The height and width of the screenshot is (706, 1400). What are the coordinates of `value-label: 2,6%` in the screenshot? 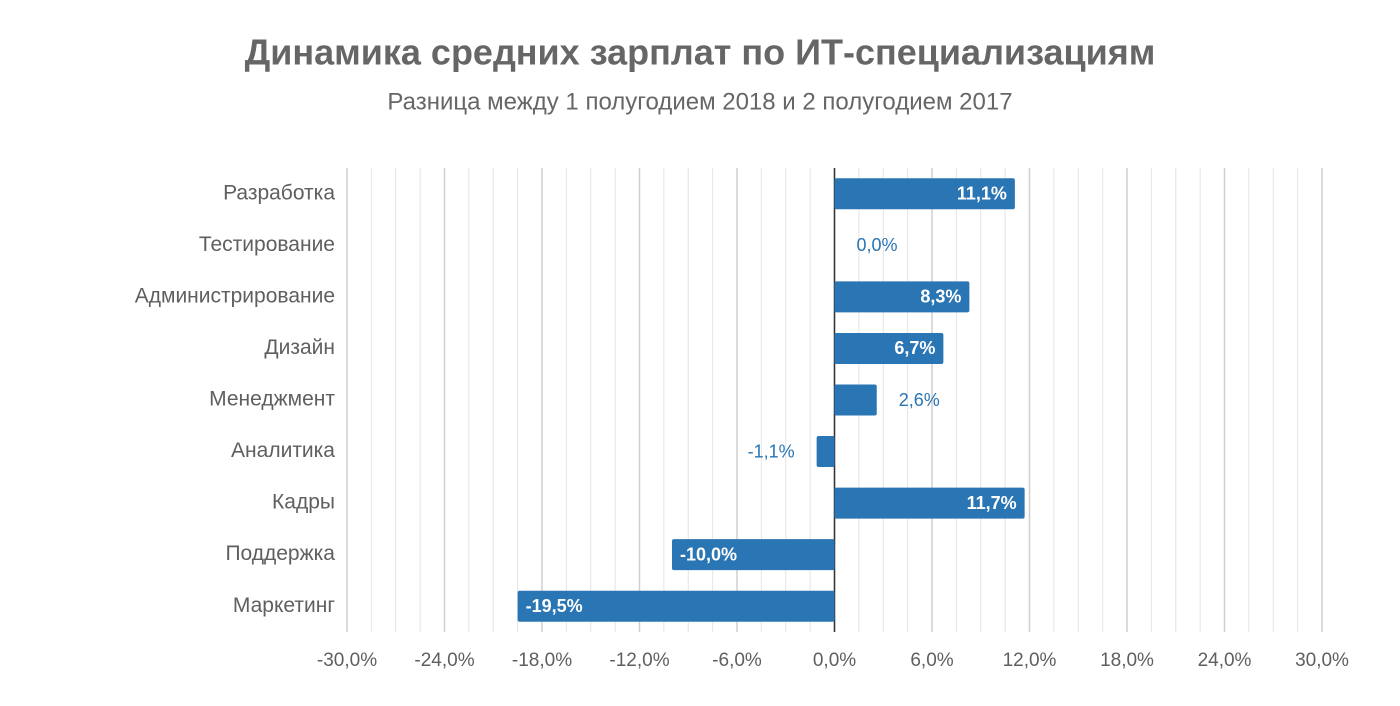 It's located at (919, 400).